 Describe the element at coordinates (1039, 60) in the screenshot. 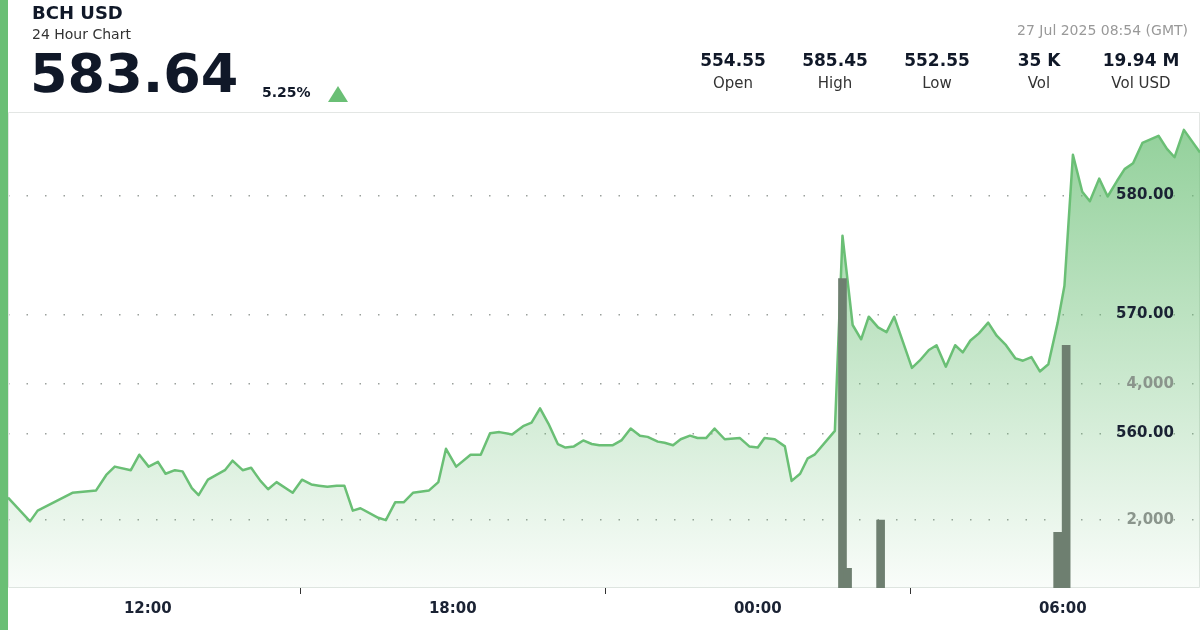

I see `text: 35 K` at that location.